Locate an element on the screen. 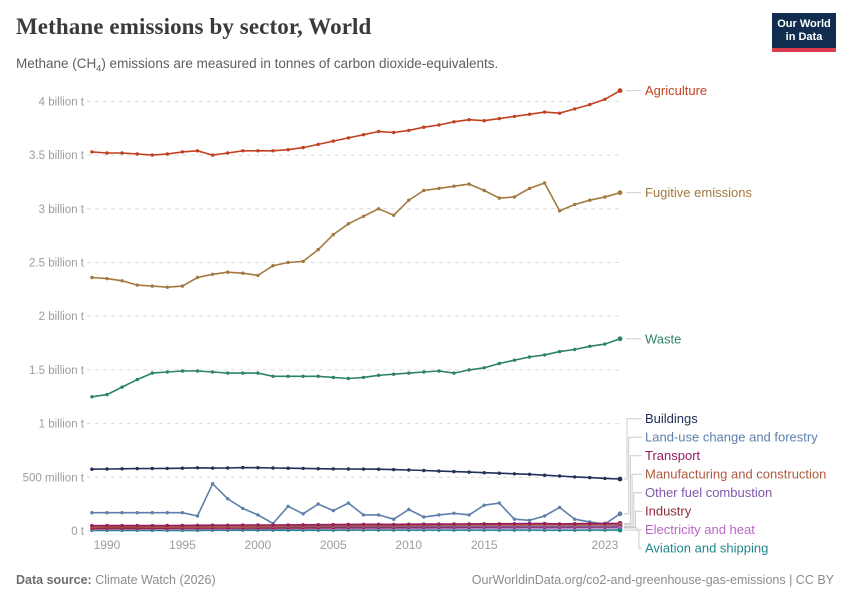 The width and height of the screenshot is (850, 600). page-title: Methane emissions by sector, World is located at coordinates (194, 26).